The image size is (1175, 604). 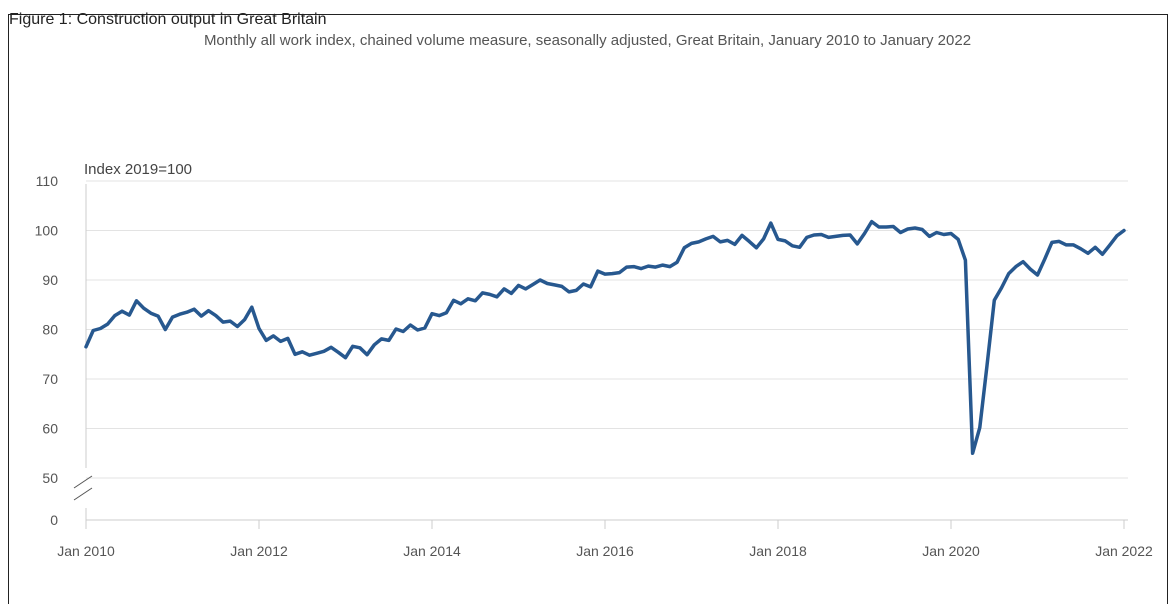 What do you see at coordinates (778, 551) in the screenshot?
I see `x-tick-label: Jan 2018` at bounding box center [778, 551].